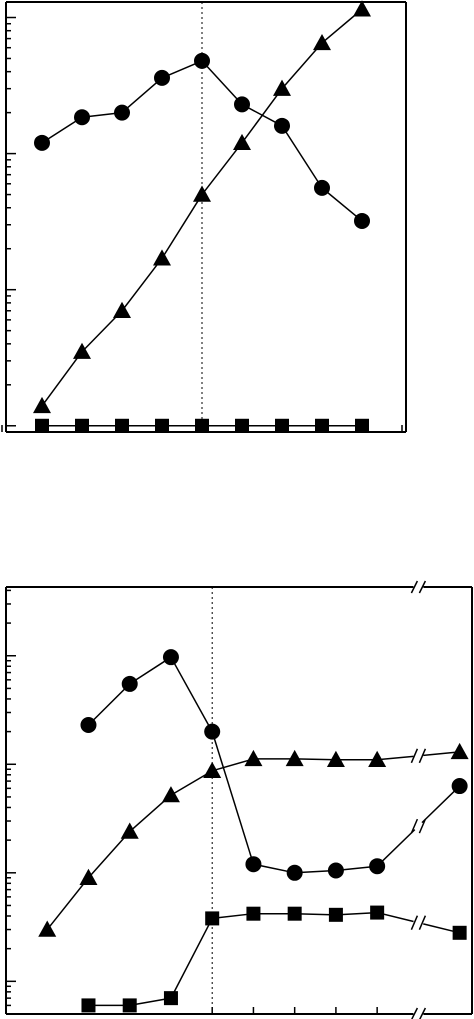 The image size is (474, 1019). What do you see at coordinates (418, 799) in the screenshot?
I see `axis-break` at bounding box center [418, 799].